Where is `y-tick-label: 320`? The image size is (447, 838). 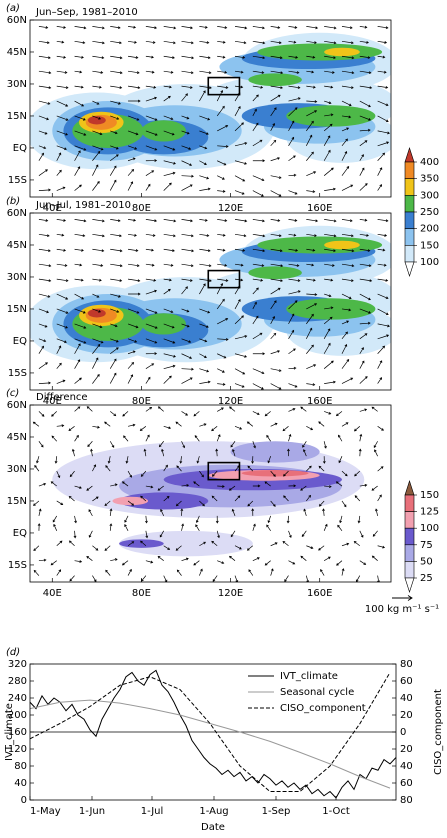
y-tick-label: 320 is located at coordinates (17, 664).